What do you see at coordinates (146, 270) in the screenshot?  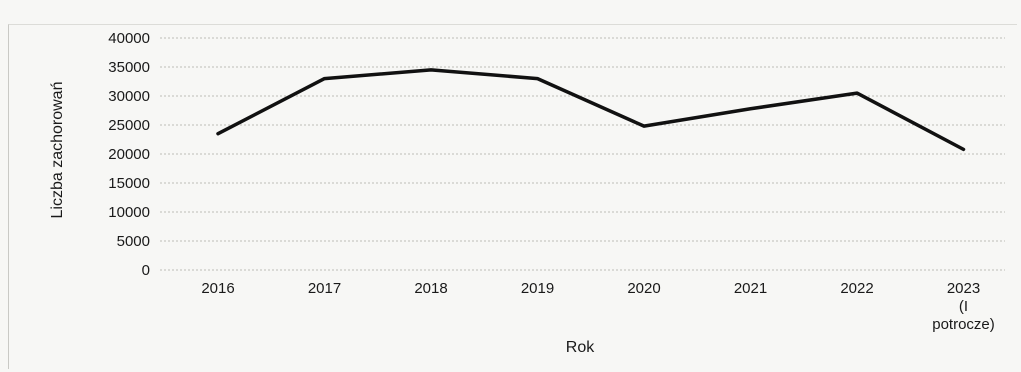 I see `y-tick-label: 0` at bounding box center [146, 270].